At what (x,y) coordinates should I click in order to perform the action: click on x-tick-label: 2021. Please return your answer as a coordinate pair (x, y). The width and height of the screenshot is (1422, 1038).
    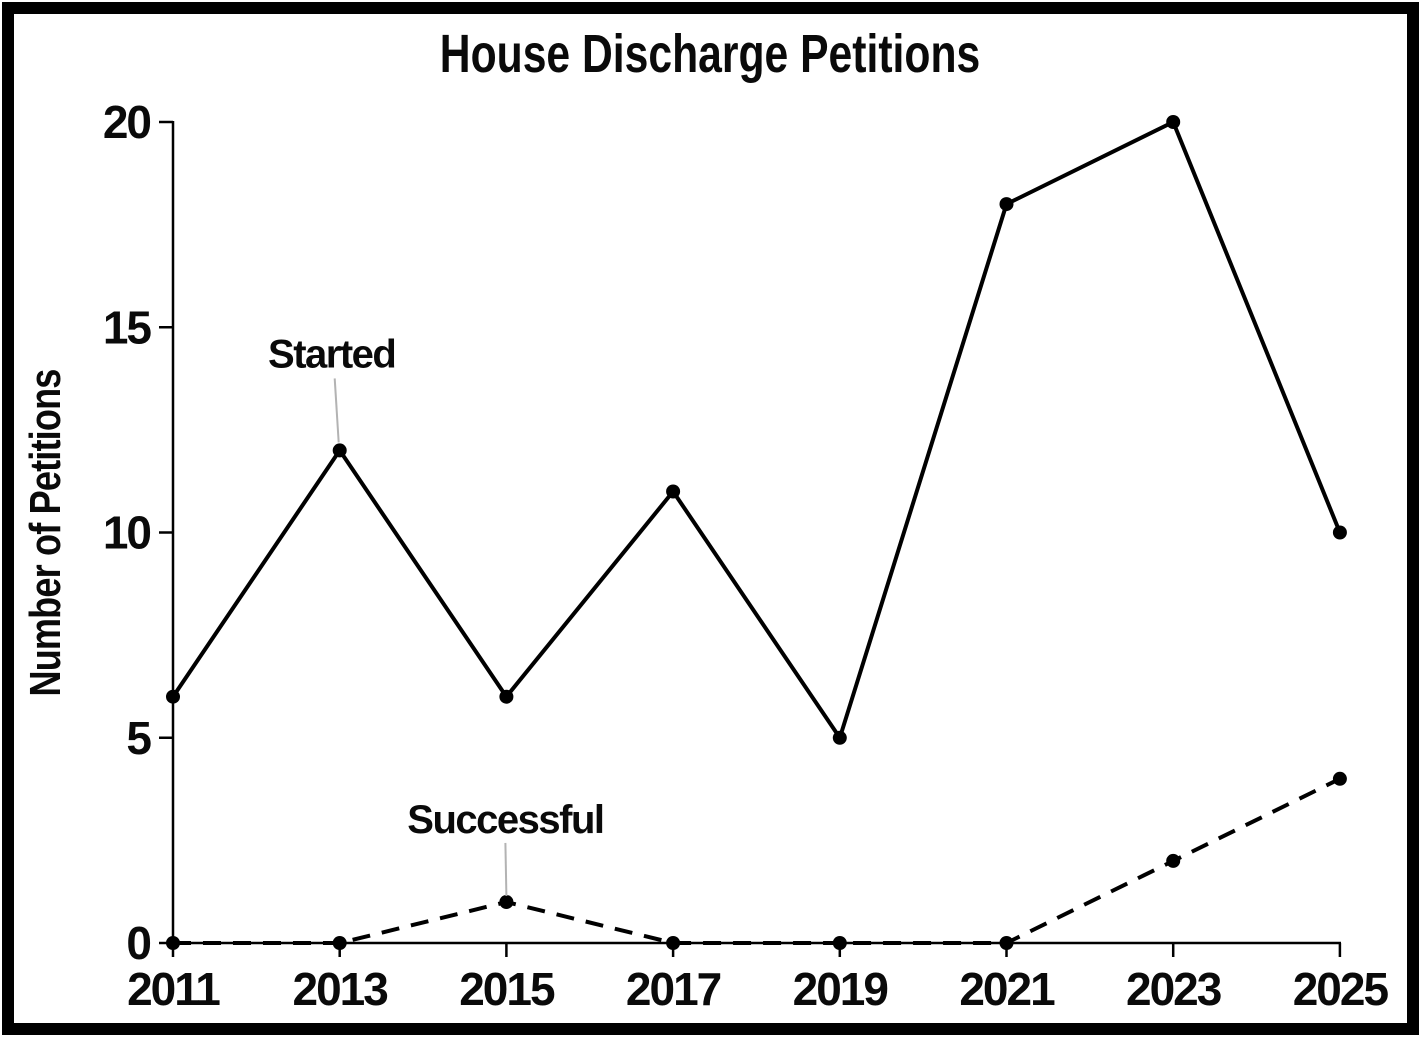
    Looking at the image, I should click on (1007, 989).